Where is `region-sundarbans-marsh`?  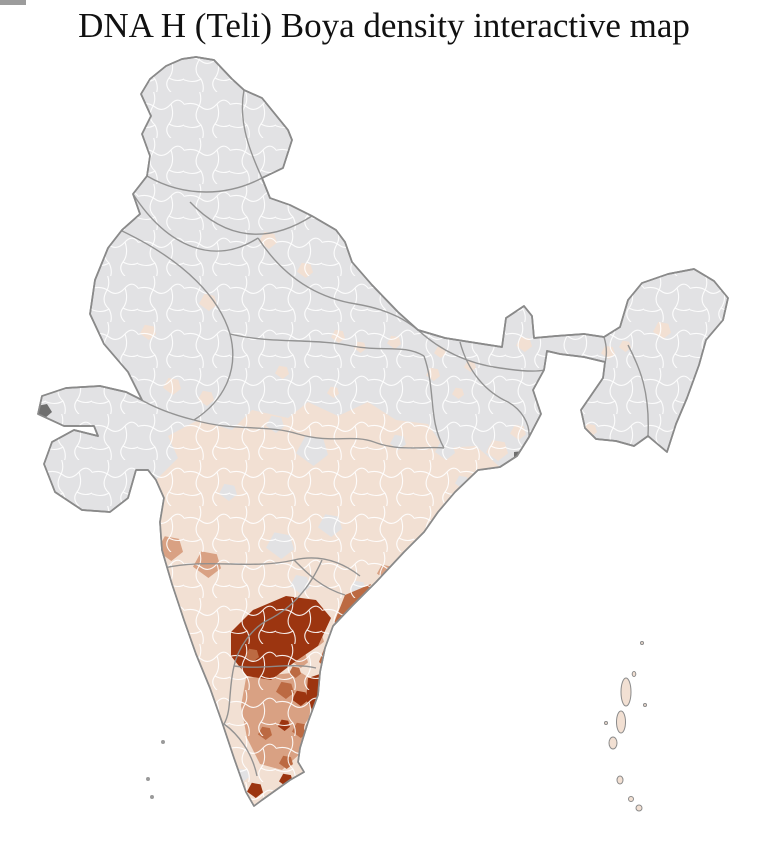
region-sundarbans-marsh is located at coordinates (526, 461).